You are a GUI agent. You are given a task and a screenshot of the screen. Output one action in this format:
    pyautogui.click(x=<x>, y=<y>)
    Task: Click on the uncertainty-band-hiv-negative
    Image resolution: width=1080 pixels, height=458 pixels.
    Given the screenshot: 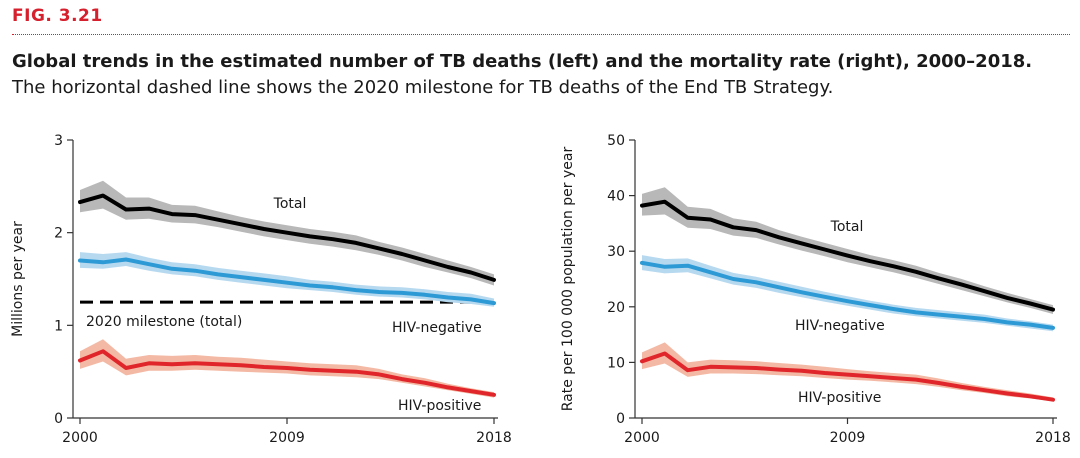 What is the action you would take?
    pyautogui.click(x=847, y=293)
    